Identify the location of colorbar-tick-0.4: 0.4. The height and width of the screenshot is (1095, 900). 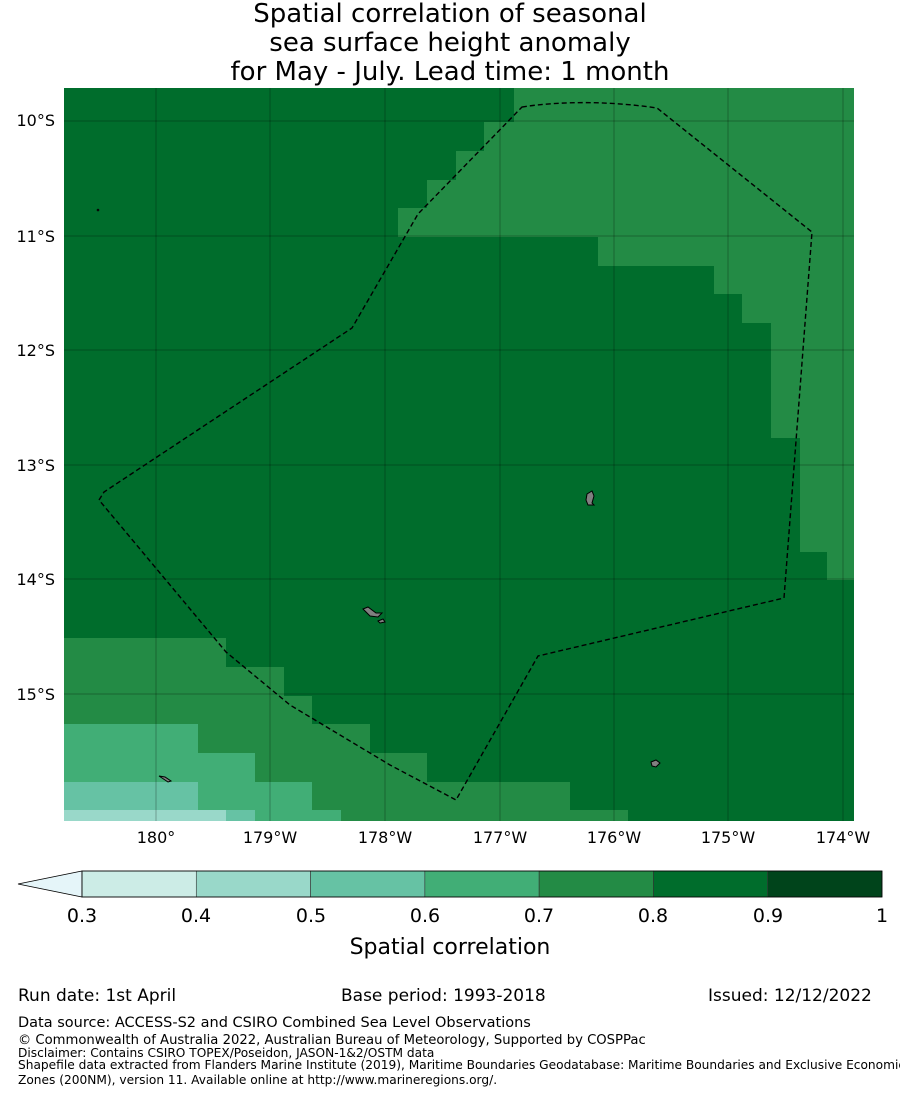
(196, 916).